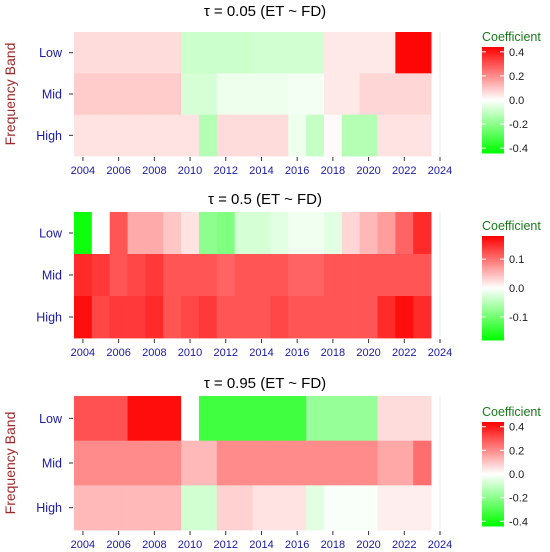 Image resolution: width=550 pixels, height=552 pixels. Describe the element at coordinates (226, 171) in the screenshot. I see `x-tick-label: 2012` at that location.